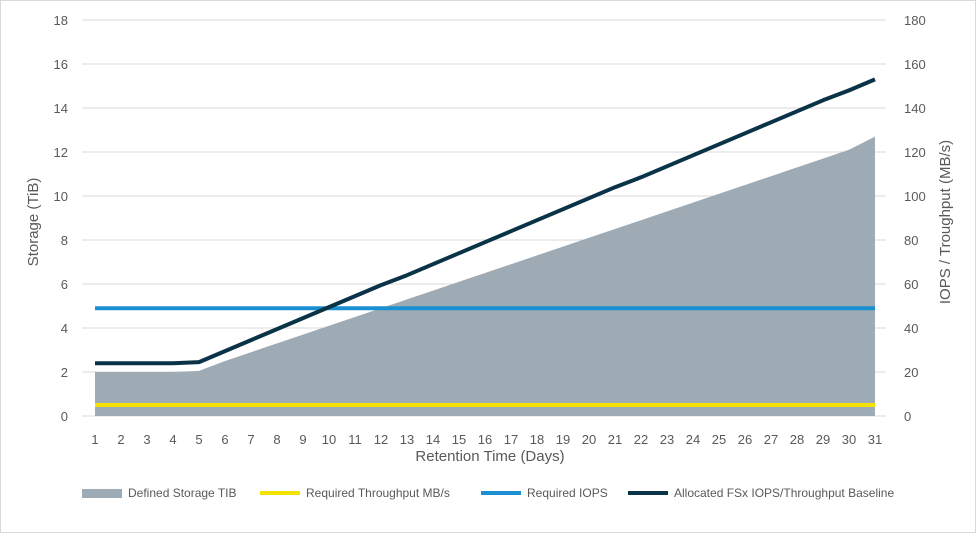 The width and height of the screenshot is (976, 533). Describe the element at coordinates (745, 439) in the screenshot. I see `x-tick-label: 26` at that location.